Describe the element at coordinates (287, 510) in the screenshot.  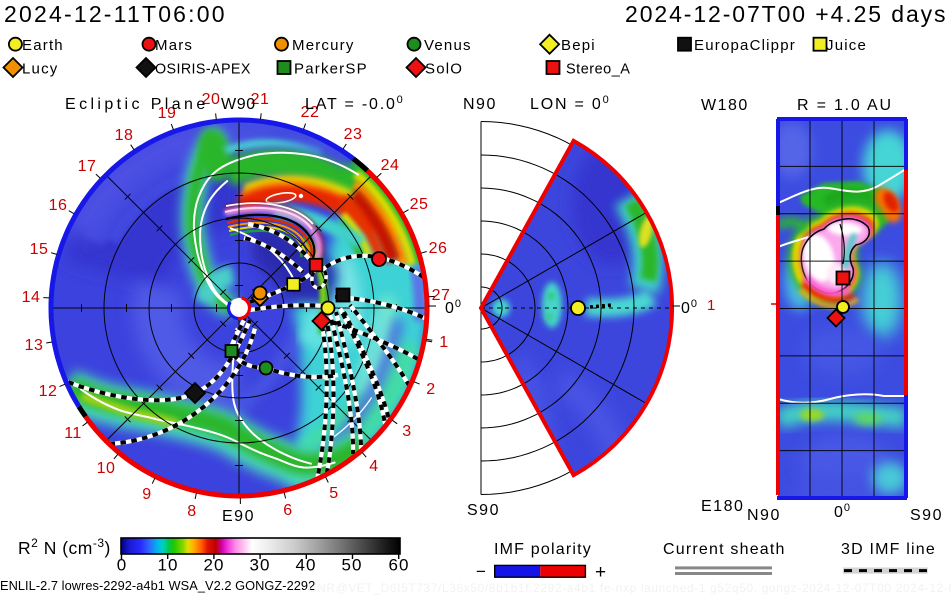
I see `svg-text: 6` at that location.